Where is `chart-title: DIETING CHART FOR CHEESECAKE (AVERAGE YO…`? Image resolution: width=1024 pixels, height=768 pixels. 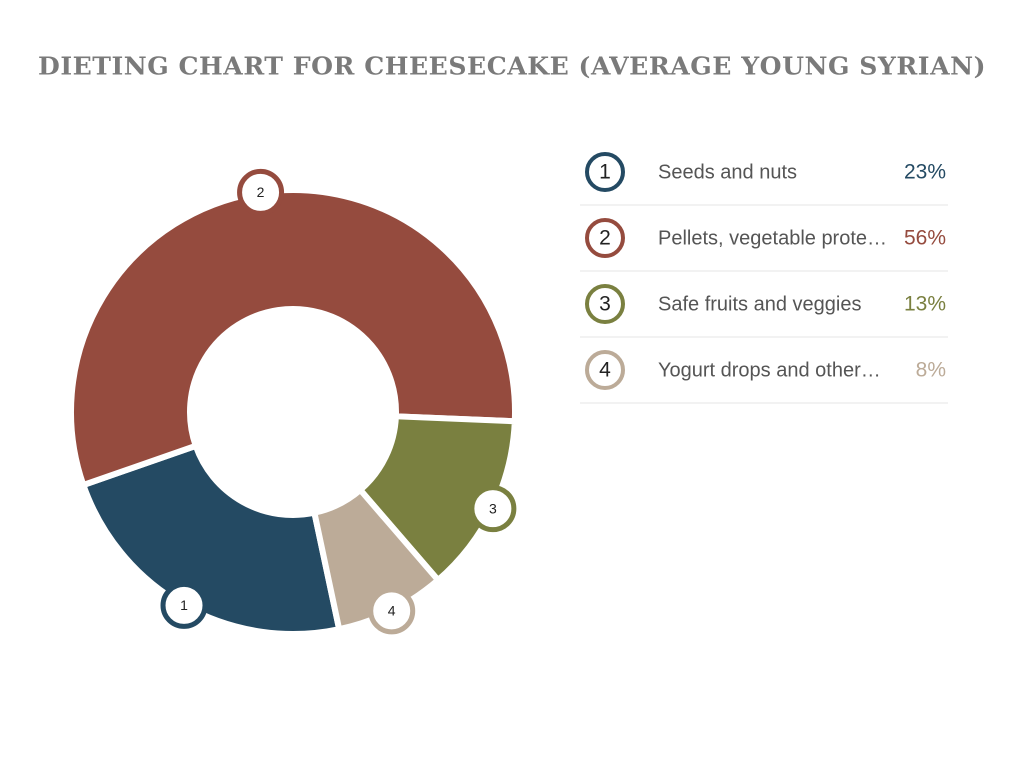
chart-title: DIETING CHART FOR CHEESECAKE (AVERAGE YO… is located at coordinates (512, 66).